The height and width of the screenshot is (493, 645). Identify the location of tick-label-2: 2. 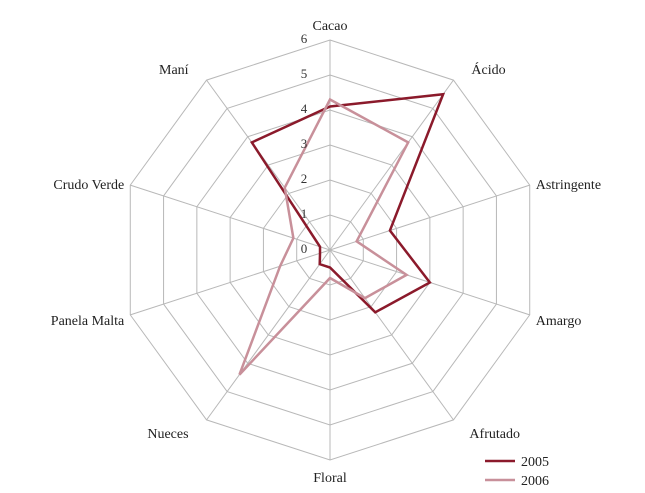
(304, 178).